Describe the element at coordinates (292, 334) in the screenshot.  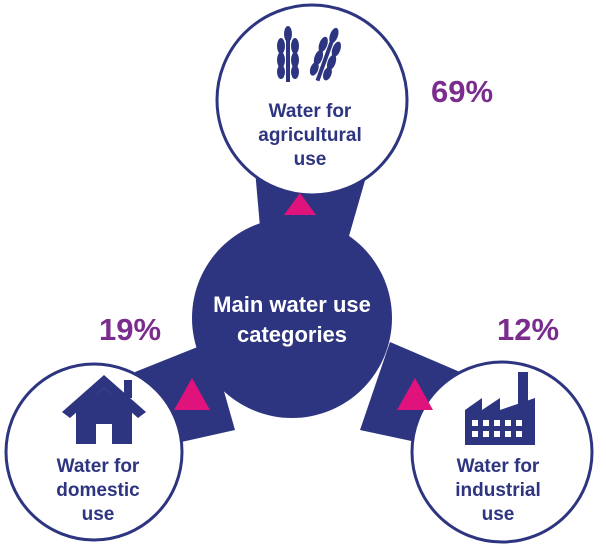
I see `center-label: categories` at that location.